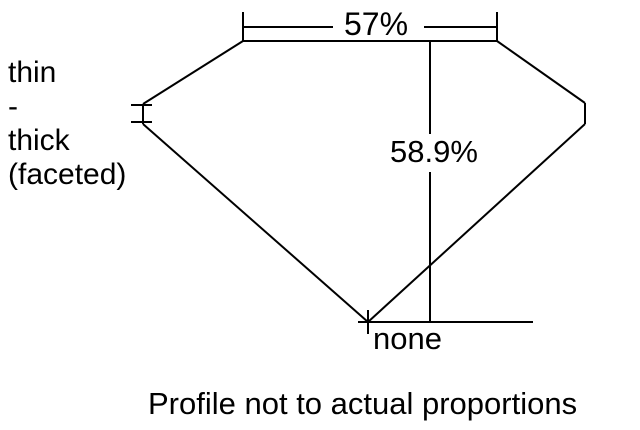 This screenshot has width=640, height=430. I want to click on culet-group, so click(445, 322).